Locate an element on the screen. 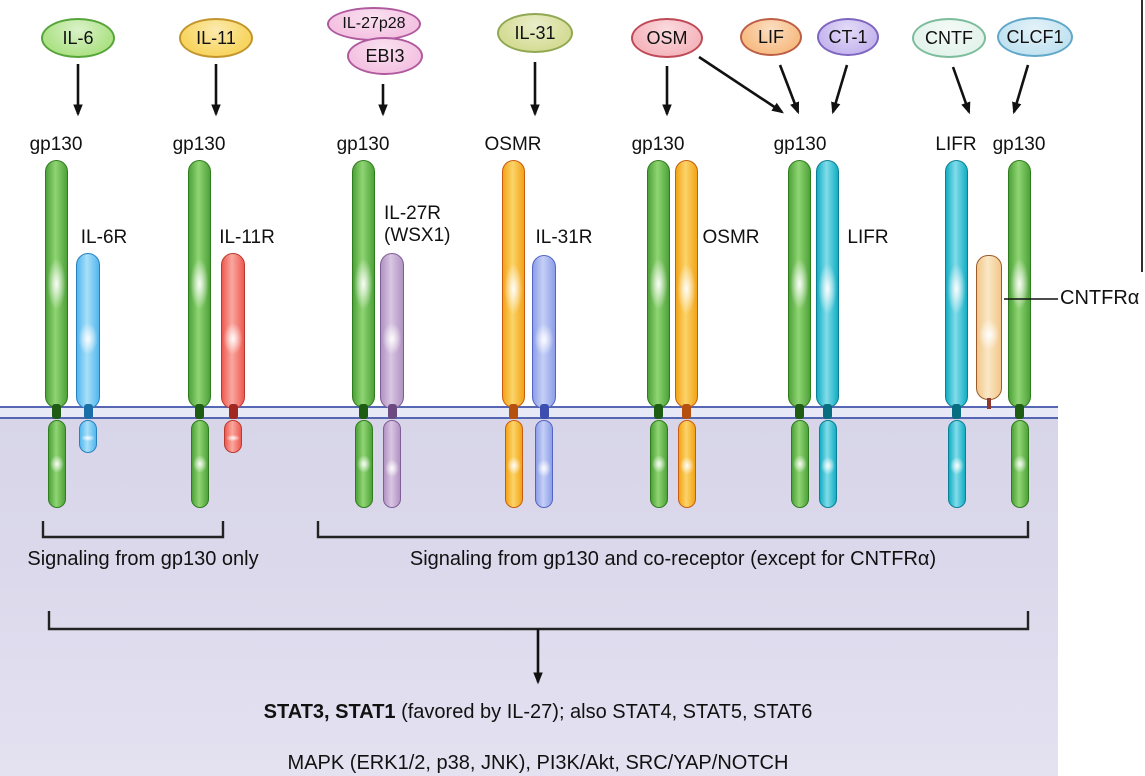 The image size is (1145, 776). cytokine-il27p28-label: IL-27p28 is located at coordinates (374, 23).